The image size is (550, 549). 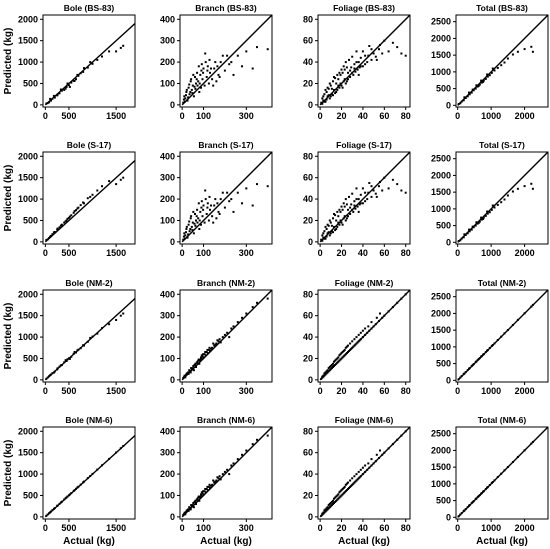 I want to click on y-tick-label: 40, so click(x=308, y=474).